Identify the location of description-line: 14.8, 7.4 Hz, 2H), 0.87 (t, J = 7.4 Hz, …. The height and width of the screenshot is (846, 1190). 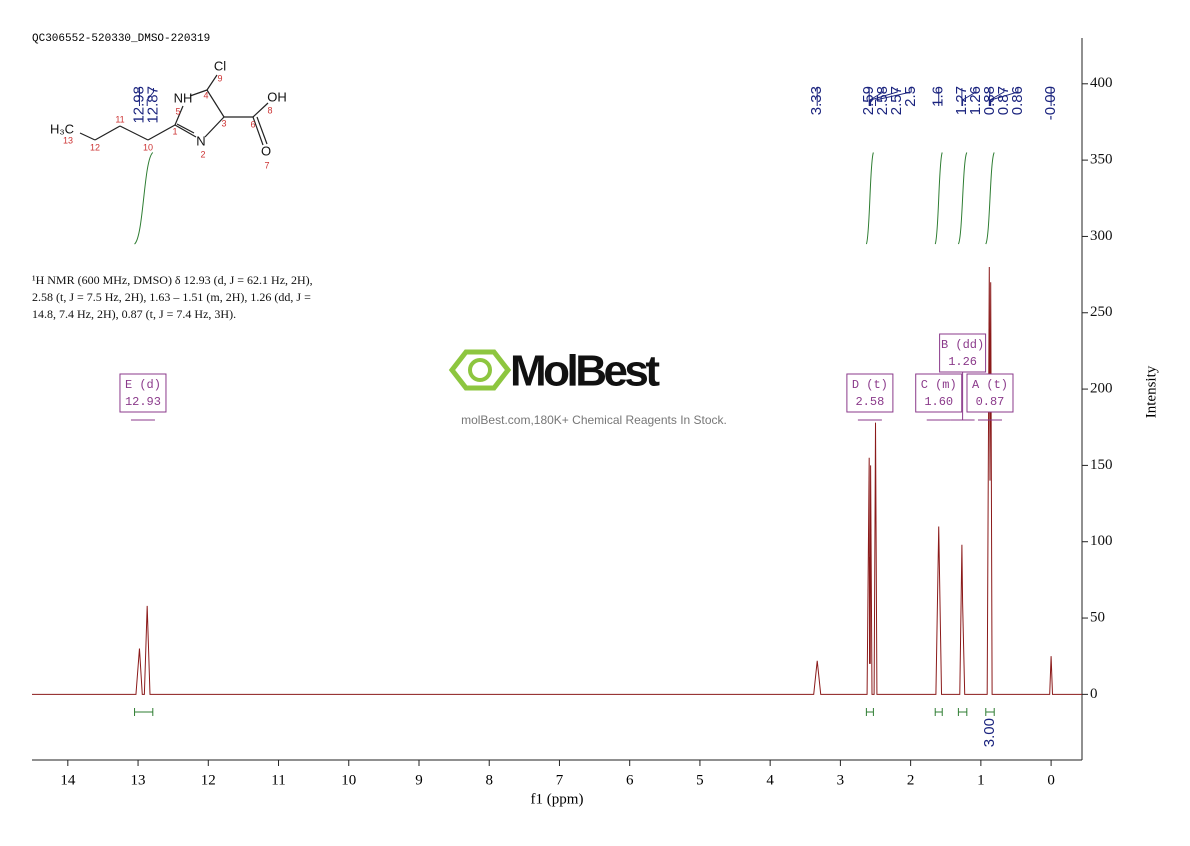
(134, 314).